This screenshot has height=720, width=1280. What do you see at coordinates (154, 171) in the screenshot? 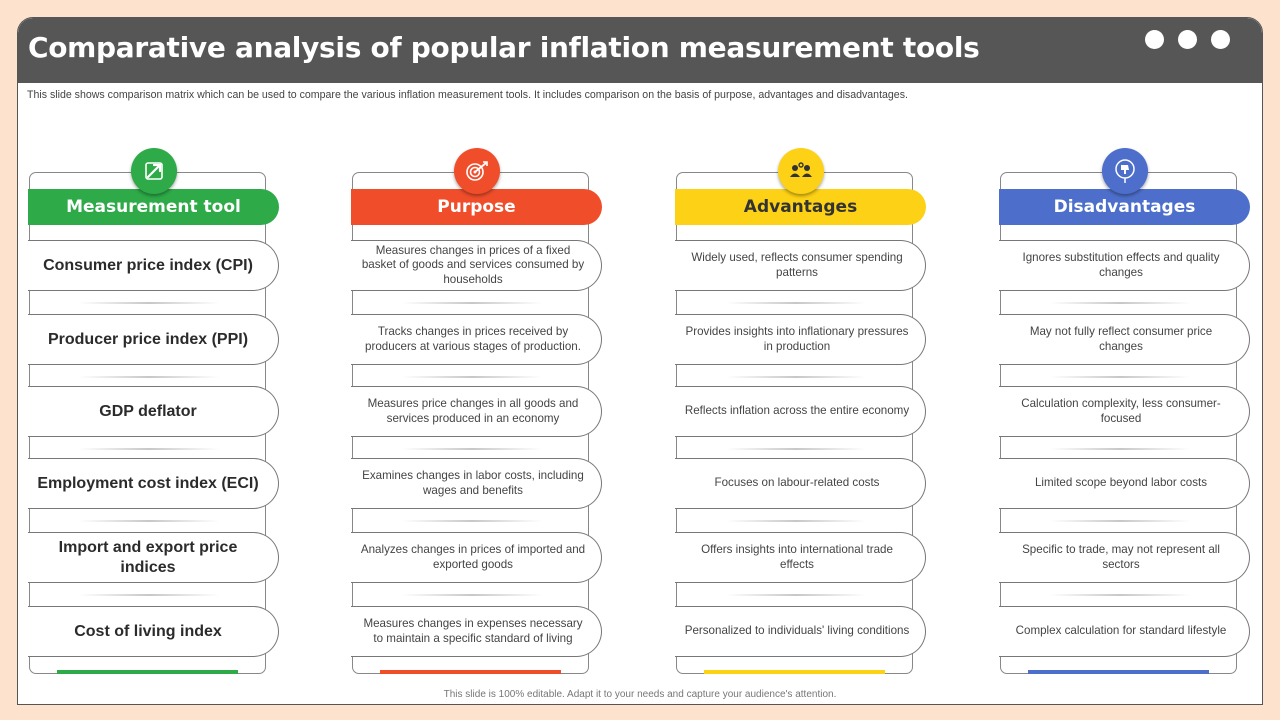
I see `growth-arrow-icon` at bounding box center [154, 171].